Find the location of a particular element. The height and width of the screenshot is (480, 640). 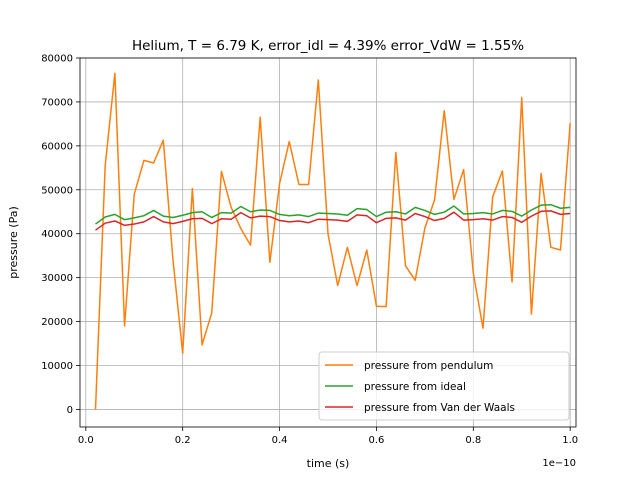

y-tick-label: 80000 is located at coordinates (57, 59).